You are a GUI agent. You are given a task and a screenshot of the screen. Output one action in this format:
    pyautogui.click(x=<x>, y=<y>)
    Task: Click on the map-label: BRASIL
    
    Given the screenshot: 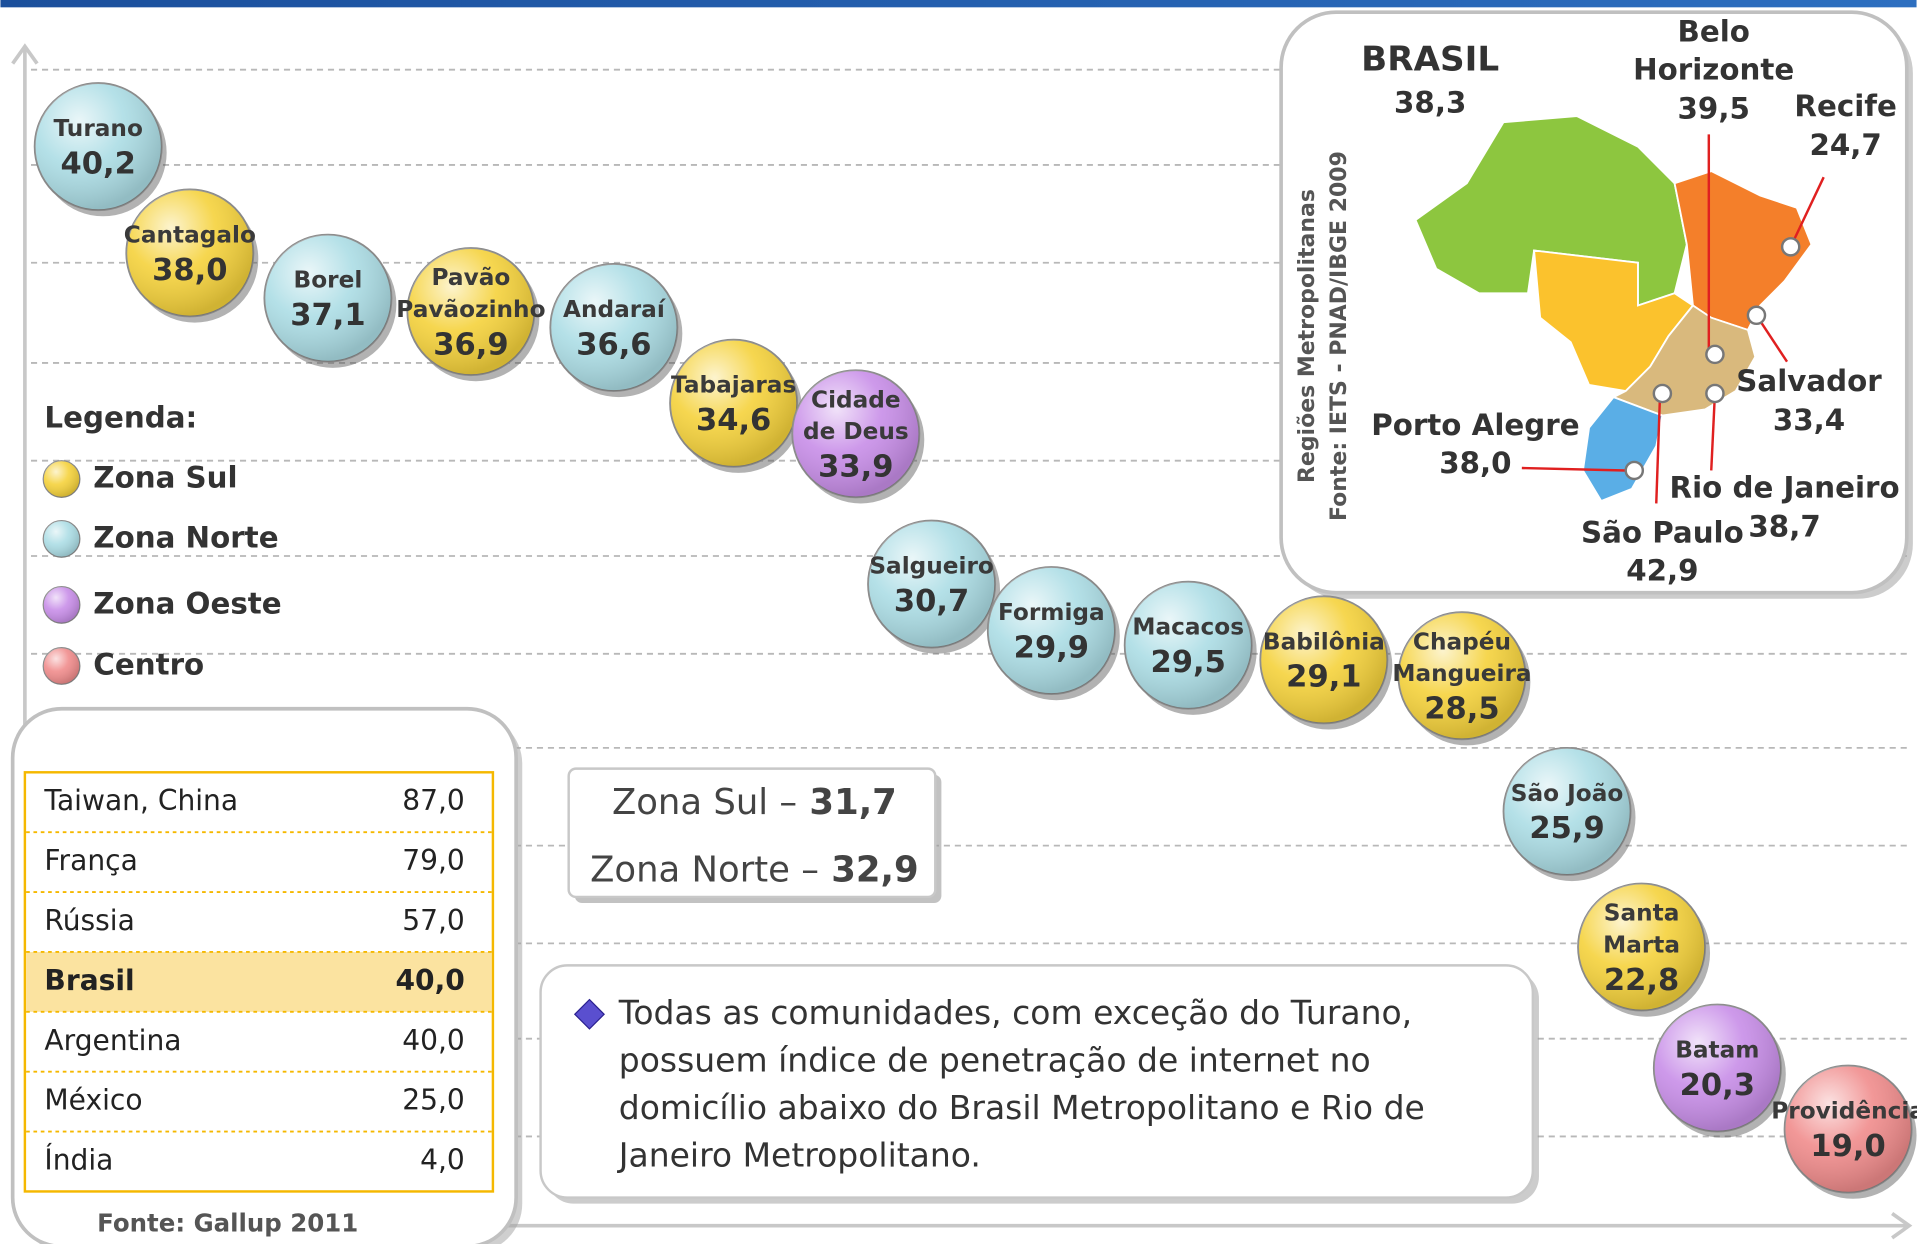 What is the action you would take?
    pyautogui.click(x=1430, y=60)
    